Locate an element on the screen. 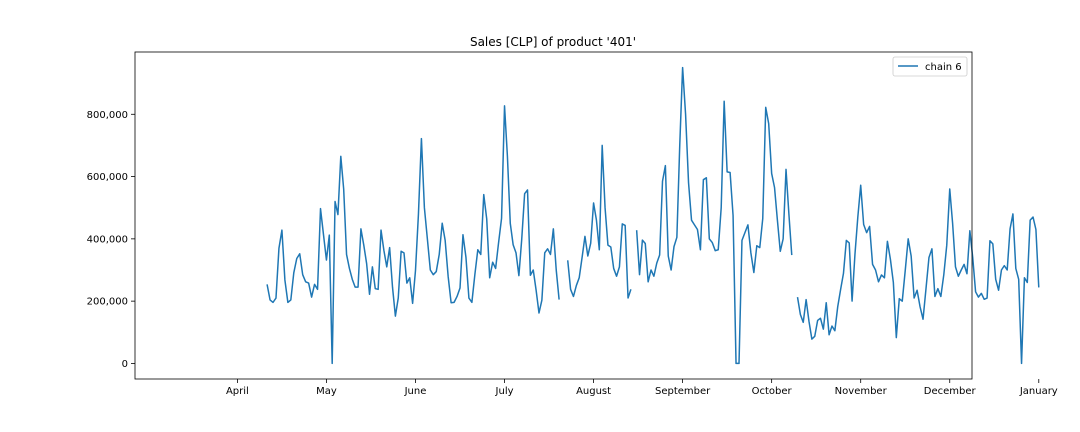  legend: chain 6 is located at coordinates (930, 66).